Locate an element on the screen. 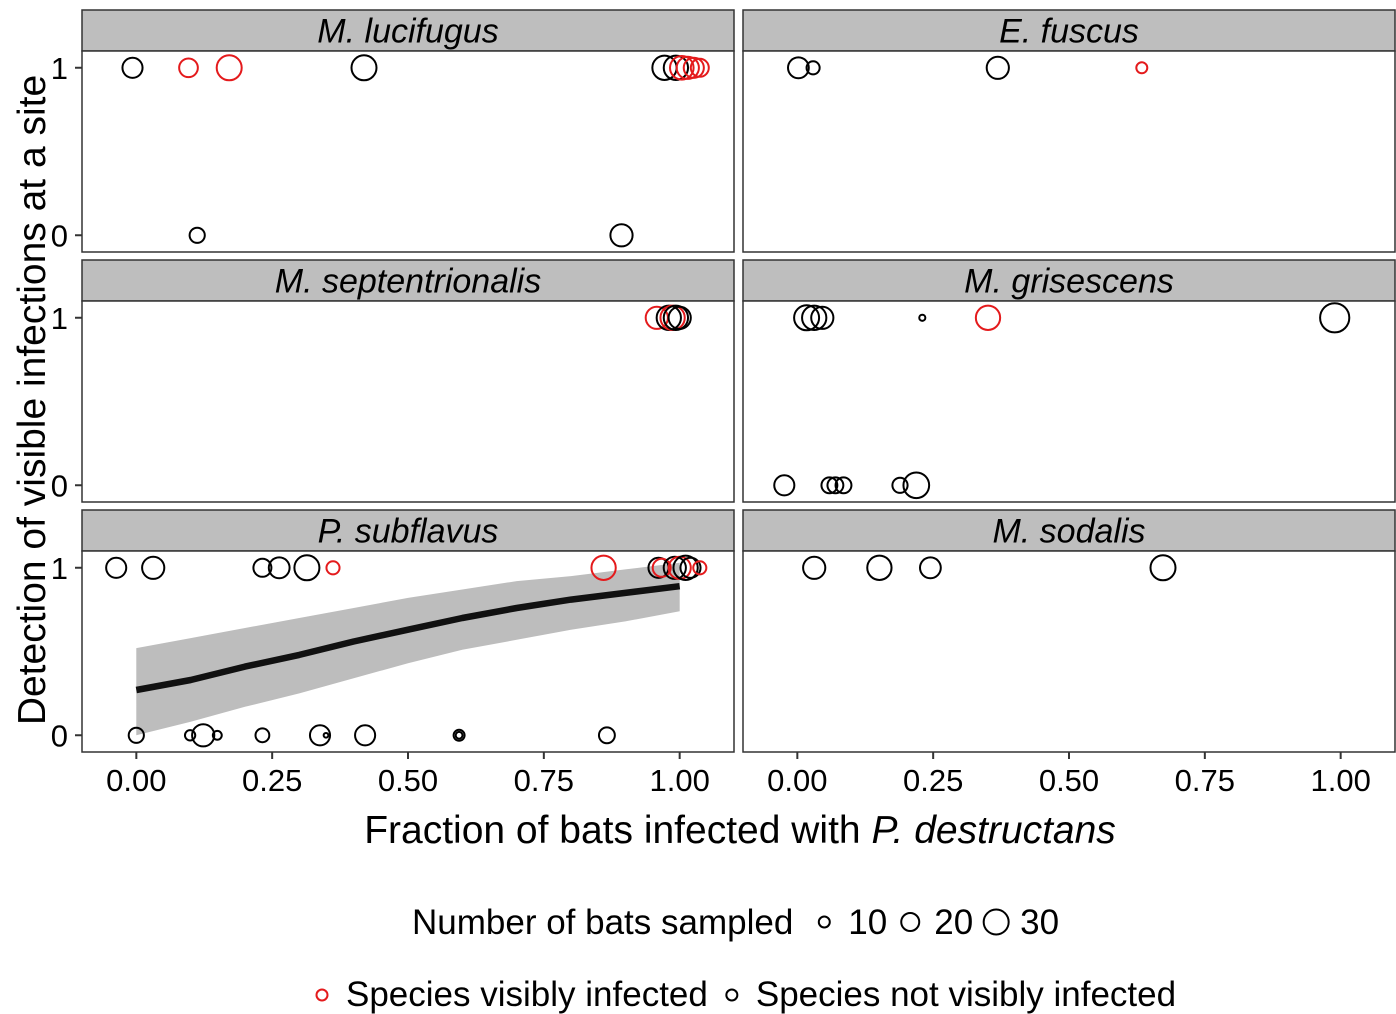  facet-panel-m-sodalis: M. sodalis 0.00 0.25 0.50 0.75 1.00 is located at coordinates (1069, 653).